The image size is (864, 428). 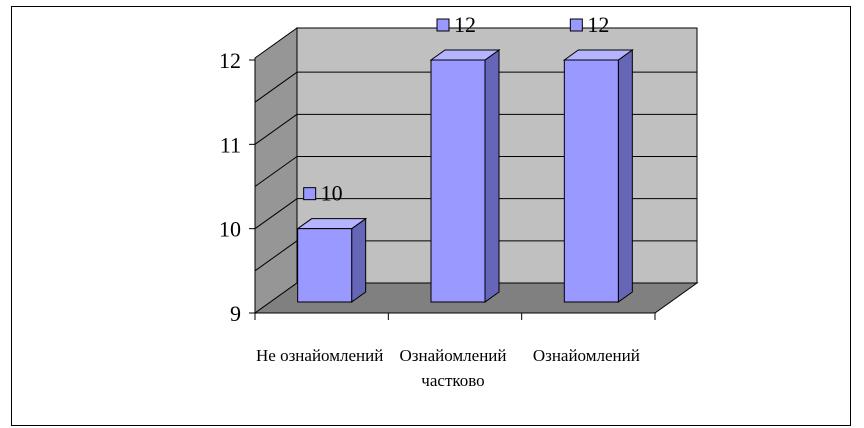 What do you see at coordinates (319, 355) in the screenshot?
I see `category-label: Не ознайомлений` at bounding box center [319, 355].